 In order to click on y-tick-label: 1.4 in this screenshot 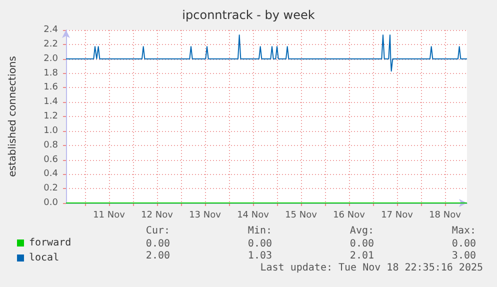, I will do `click(51, 102)`.